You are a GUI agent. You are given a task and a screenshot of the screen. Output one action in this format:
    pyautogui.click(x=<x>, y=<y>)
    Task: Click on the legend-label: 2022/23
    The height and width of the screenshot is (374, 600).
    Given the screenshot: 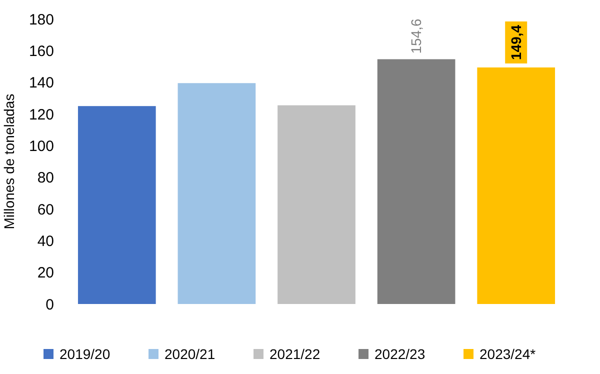 What is the action you would take?
    pyautogui.click(x=400, y=354)
    